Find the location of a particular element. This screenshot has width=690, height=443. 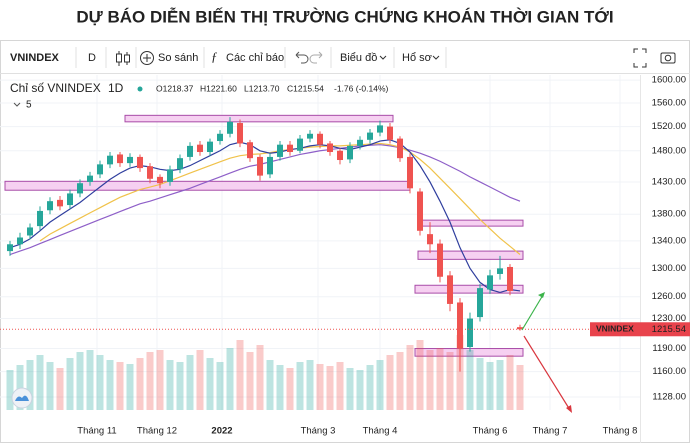

y-tick-label: 1230.00 is located at coordinates (669, 318).